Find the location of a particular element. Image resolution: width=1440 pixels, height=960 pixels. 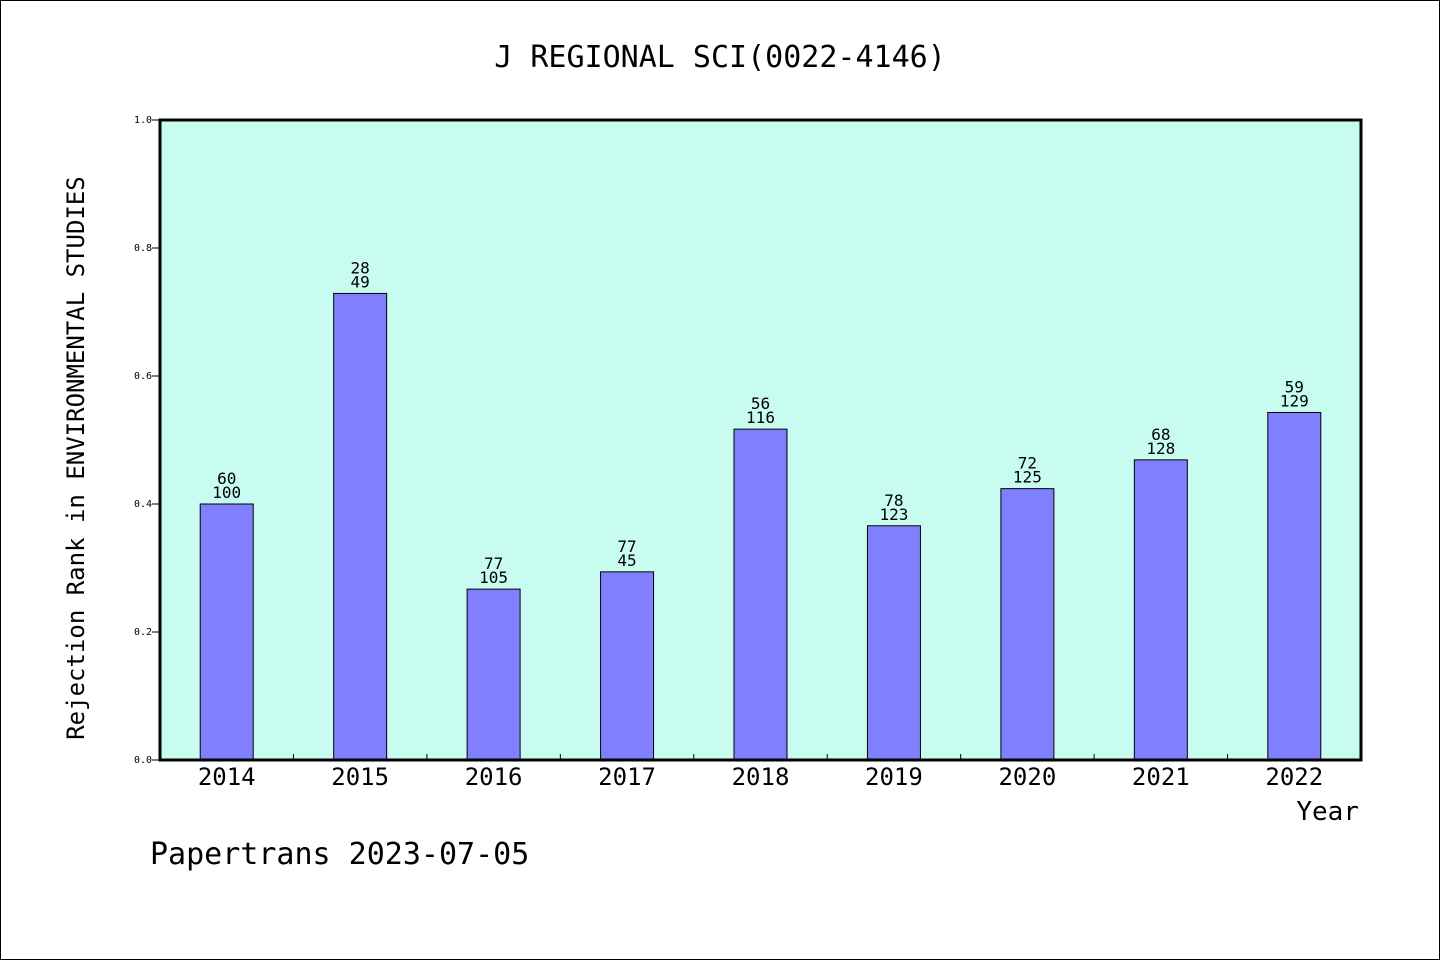

x-tick-label: 2017 is located at coordinates (627, 777).